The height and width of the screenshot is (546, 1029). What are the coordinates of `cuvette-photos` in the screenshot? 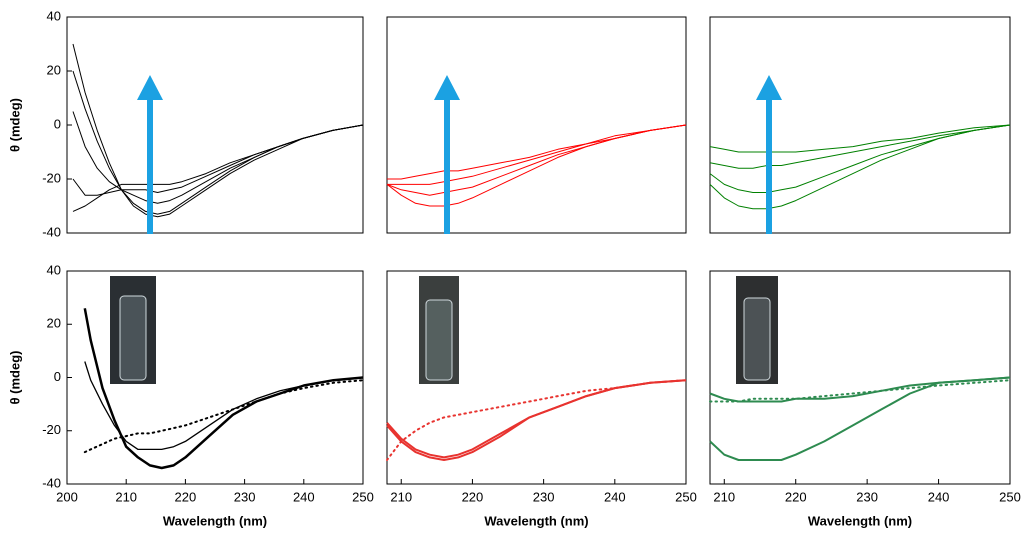 It's located at (444, 330).